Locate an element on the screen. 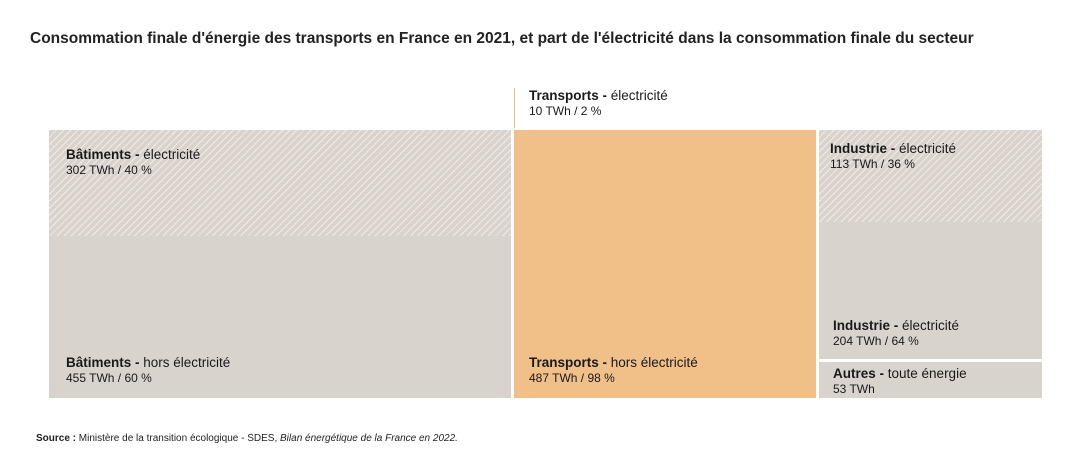  label-industrie-electricite-2: Industrie - électricité 204 TWh / 64 % is located at coordinates (896, 333).